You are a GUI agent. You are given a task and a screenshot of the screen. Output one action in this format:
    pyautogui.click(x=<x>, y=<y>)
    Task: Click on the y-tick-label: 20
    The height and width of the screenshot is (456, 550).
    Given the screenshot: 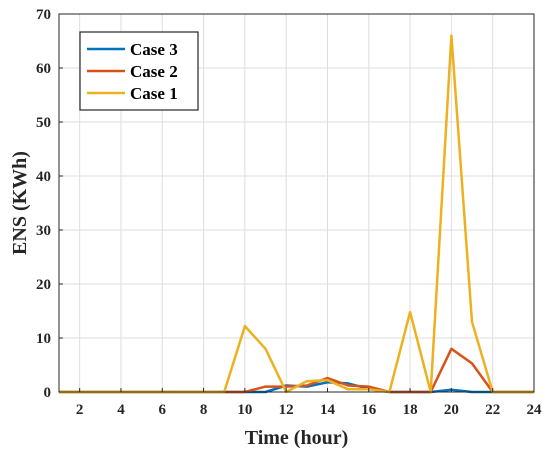 What is the action you would take?
    pyautogui.click(x=43, y=285)
    